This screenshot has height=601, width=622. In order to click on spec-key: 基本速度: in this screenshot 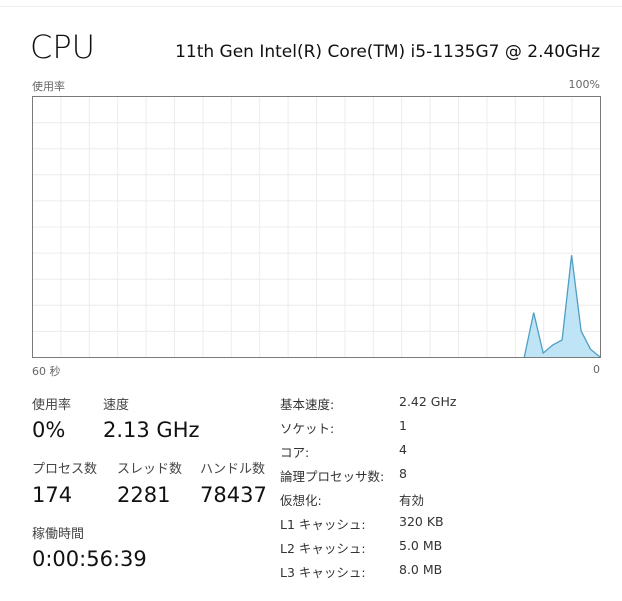, I will do `click(307, 404)`.